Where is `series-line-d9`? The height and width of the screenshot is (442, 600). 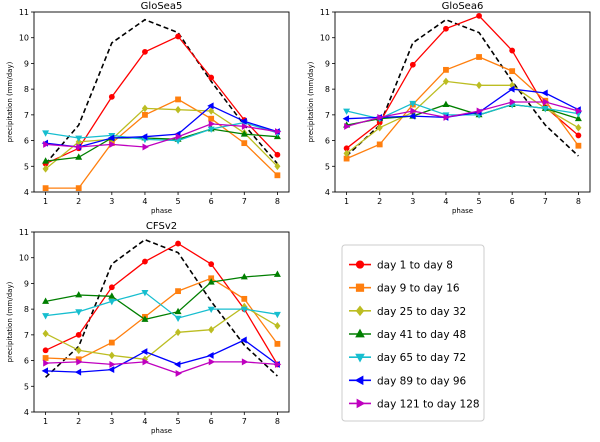
series-line-d9 is located at coordinates (462, 108).